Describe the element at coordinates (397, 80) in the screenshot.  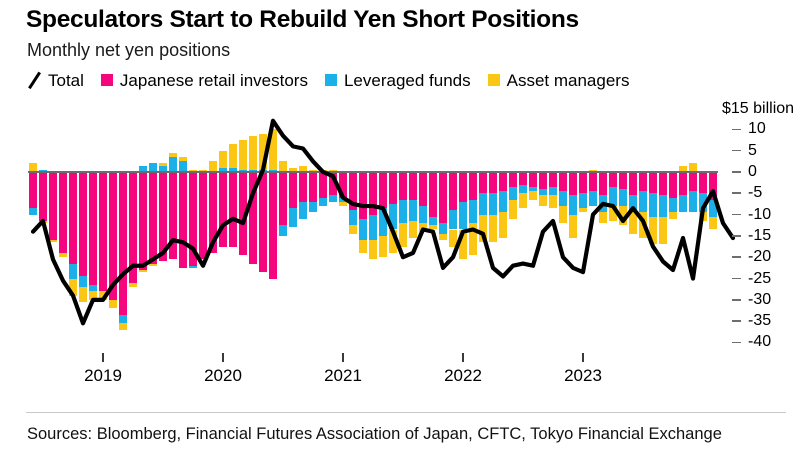
I see `legend-item-leveraged-funds: Leveraged funds` at that location.